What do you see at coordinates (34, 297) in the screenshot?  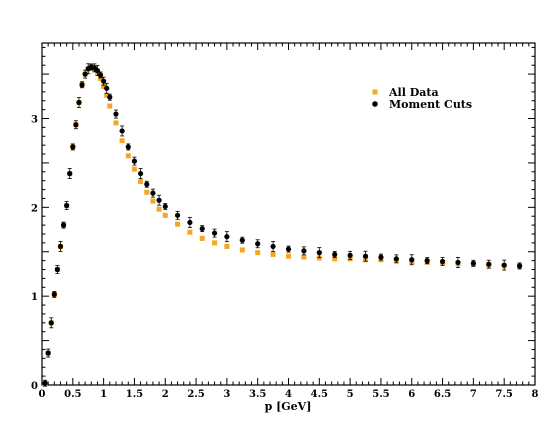 I see `y-tick-label: 1` at bounding box center [34, 297].